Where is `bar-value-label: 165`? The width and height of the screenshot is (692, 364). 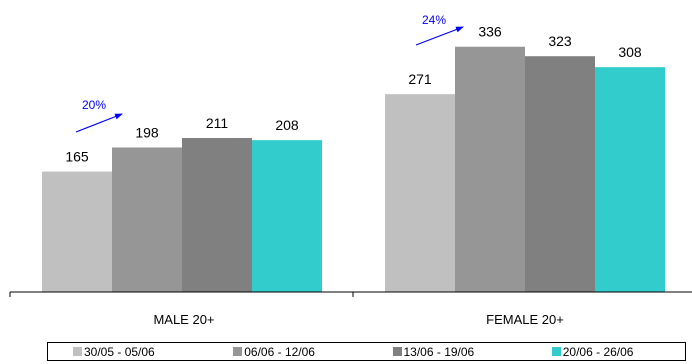
bar-value-label: 165 is located at coordinates (77, 157).